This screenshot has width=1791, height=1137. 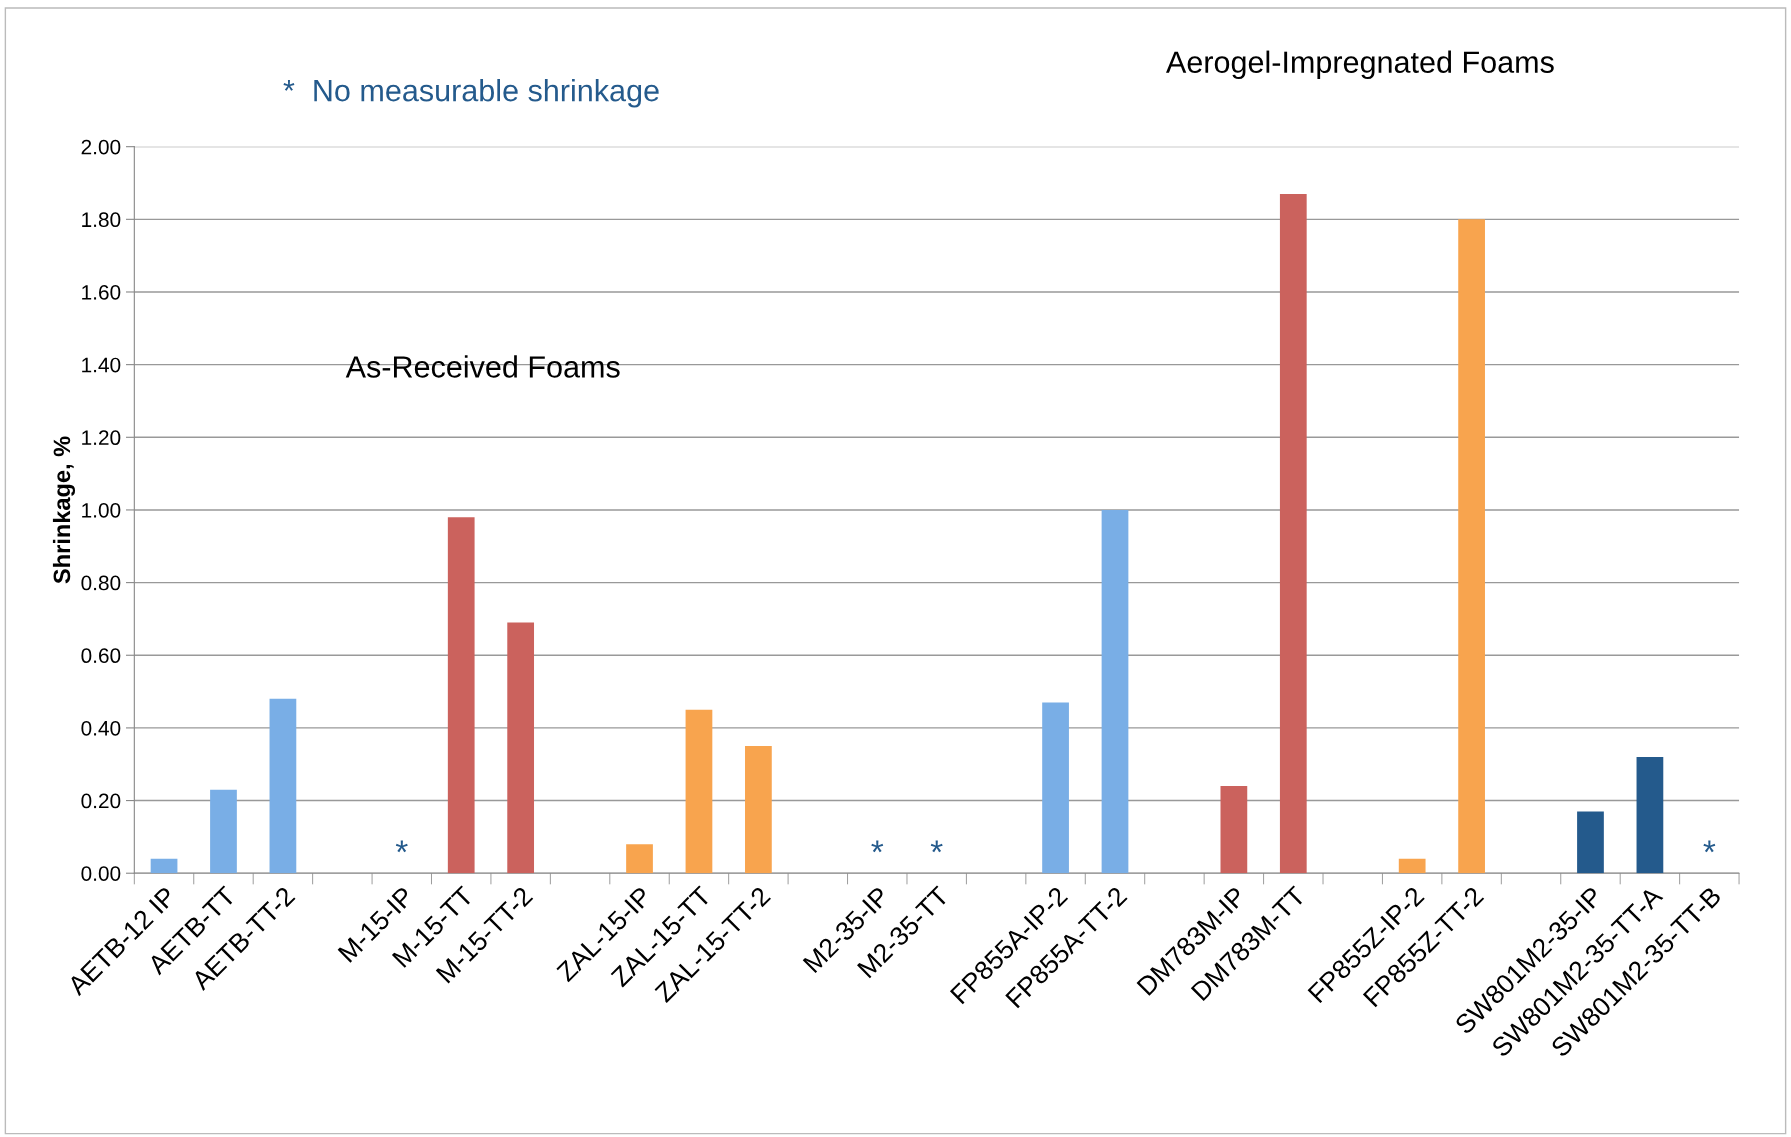 What do you see at coordinates (1360, 65) in the screenshot?
I see `text: Aerogel-Impregnated Foams` at bounding box center [1360, 65].